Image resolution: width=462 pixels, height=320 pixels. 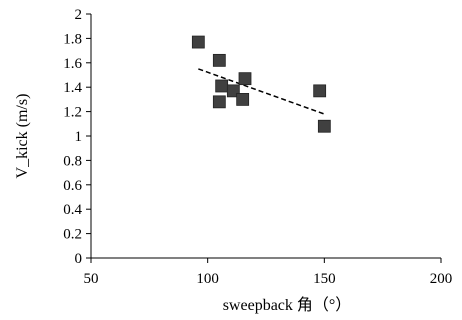 What do you see at coordinates (72, 39) in the screenshot?
I see `y-tick-label: 1.8` at bounding box center [72, 39].